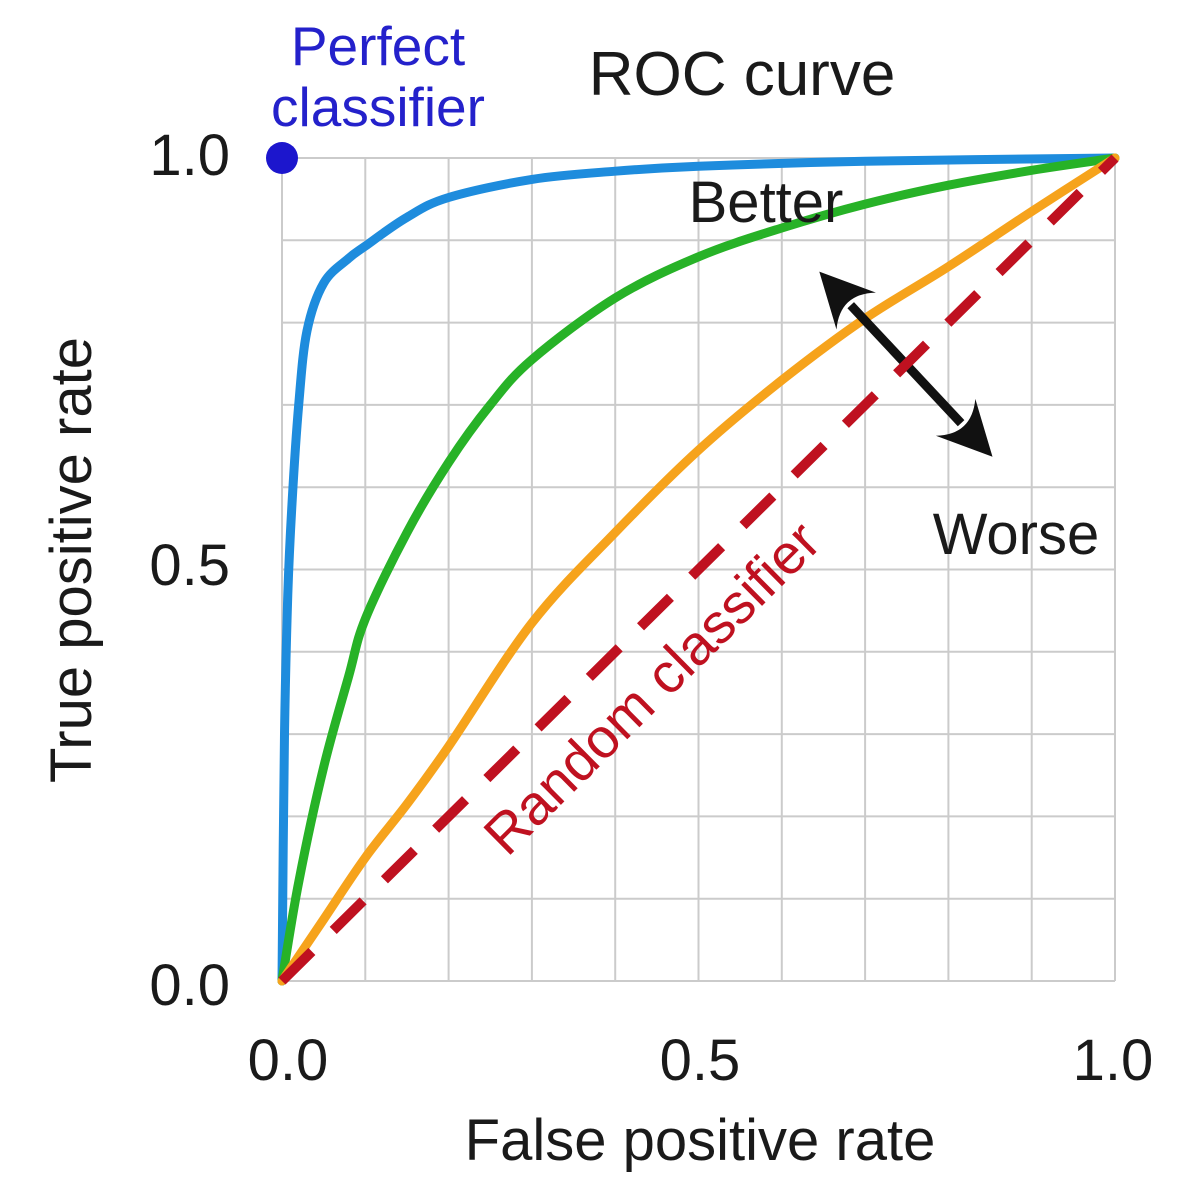 Image resolution: width=1200 pixels, height=1200 pixels. Describe the element at coordinates (700, 1060) in the screenshot. I see `x-tick-label-0.5: 0.5` at that location.